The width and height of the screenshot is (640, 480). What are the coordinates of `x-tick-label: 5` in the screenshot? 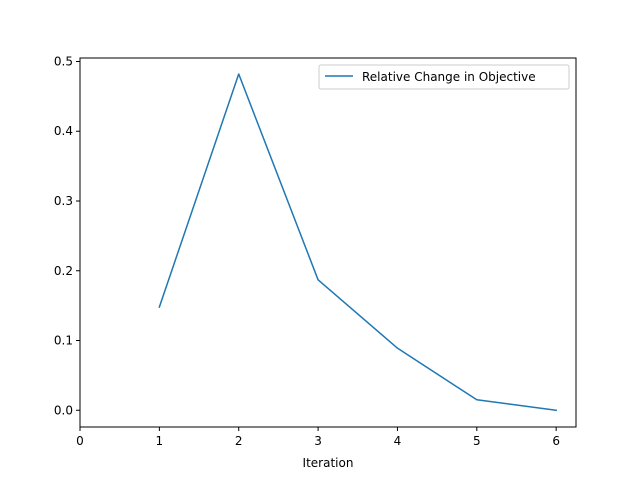 It's located at (477, 441).